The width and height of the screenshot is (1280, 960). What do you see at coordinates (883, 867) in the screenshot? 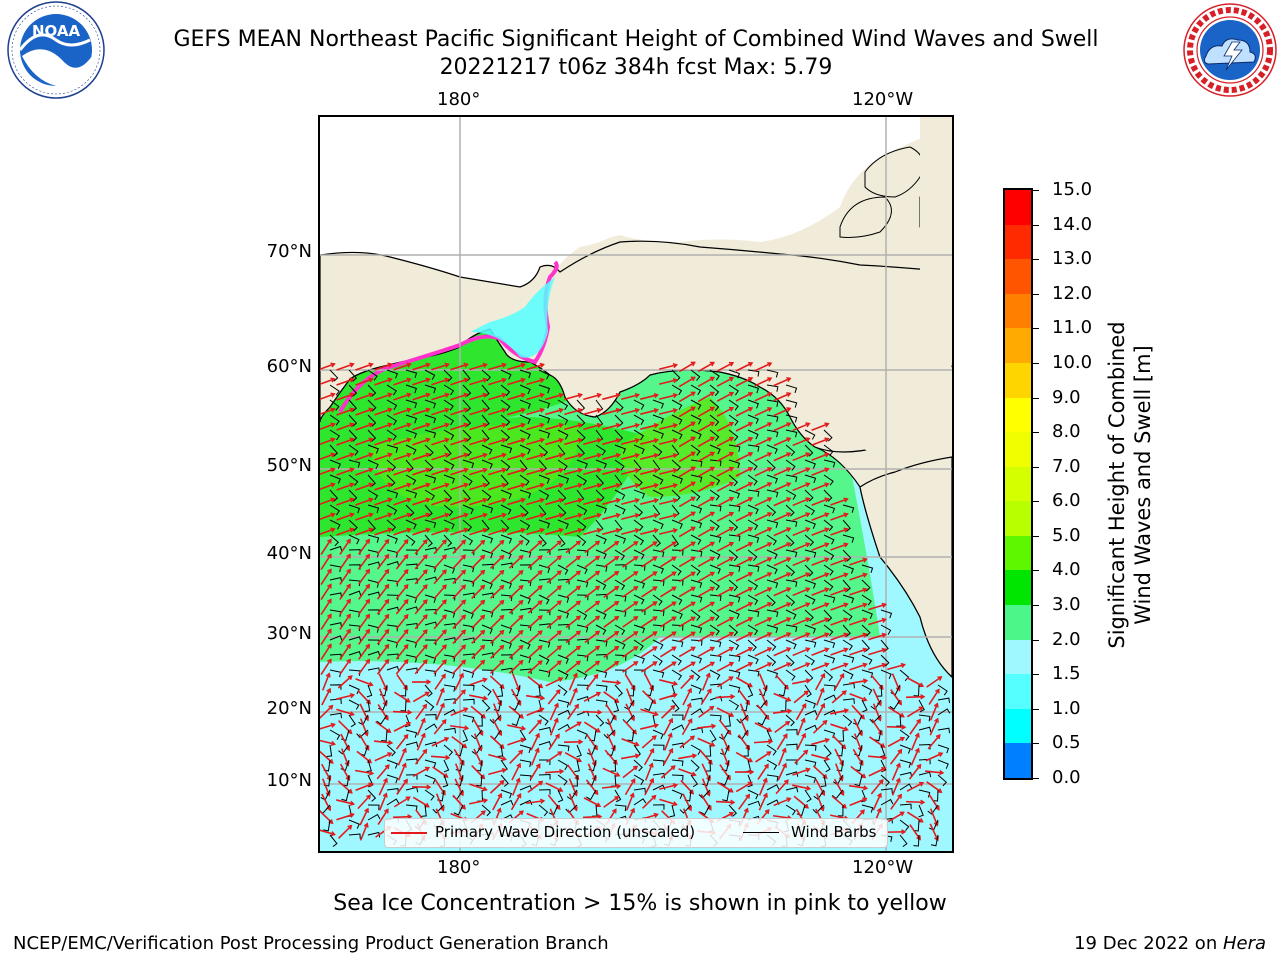
I see `bottom-lon-label-120w: 120°W` at bounding box center [883, 867].